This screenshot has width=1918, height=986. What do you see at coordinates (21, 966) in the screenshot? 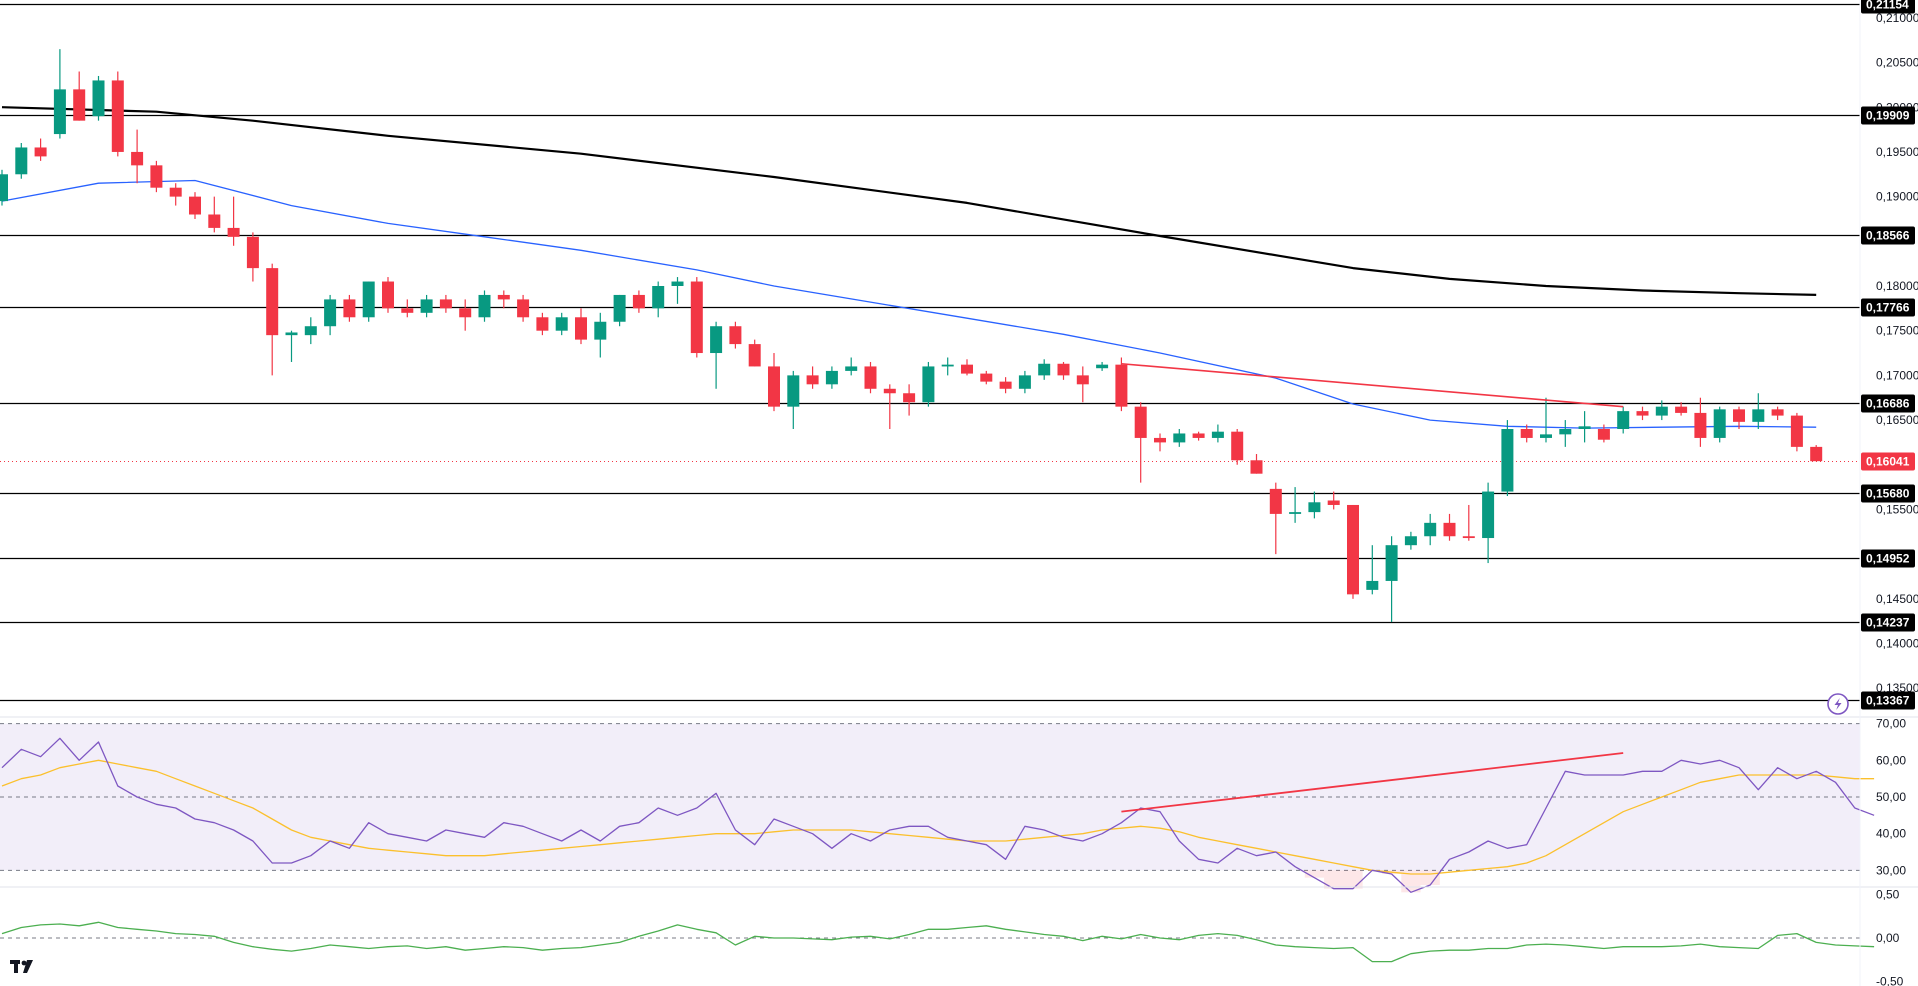
I see `tradingview-logo` at bounding box center [21, 966].